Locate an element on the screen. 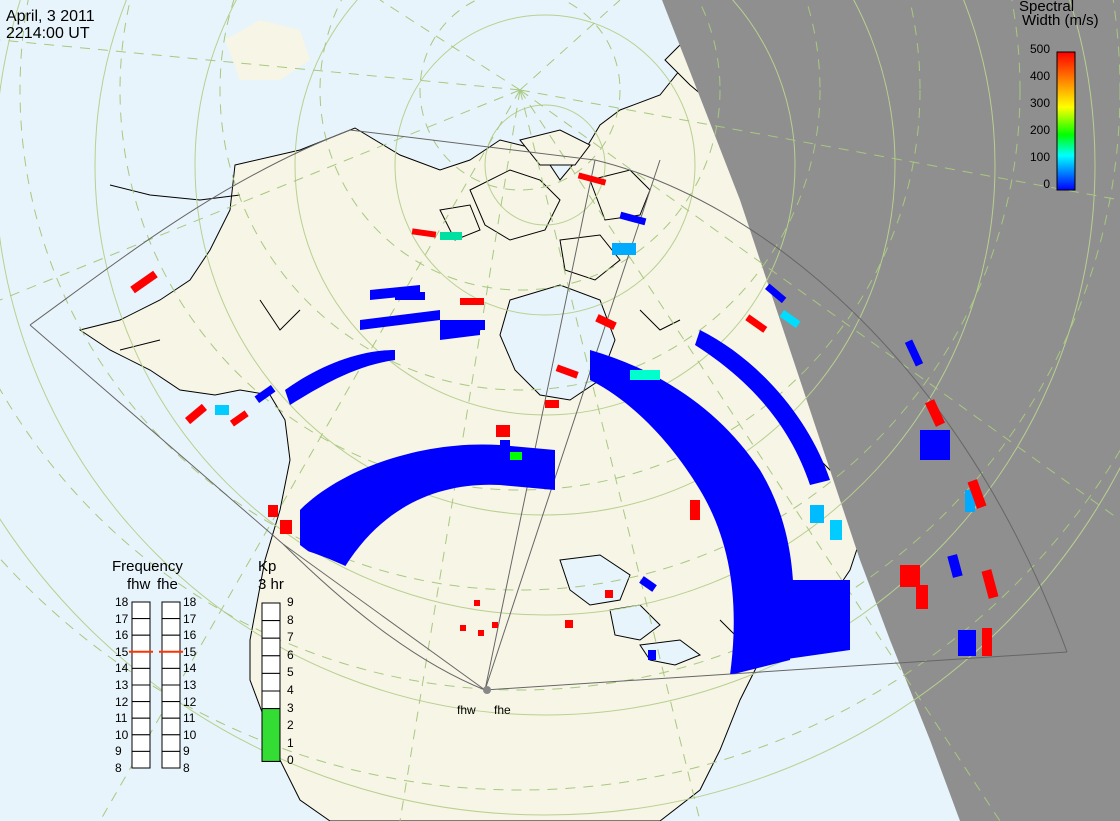 The image size is (1120, 821). frequency-tick-right: 16 is located at coordinates (190, 635).